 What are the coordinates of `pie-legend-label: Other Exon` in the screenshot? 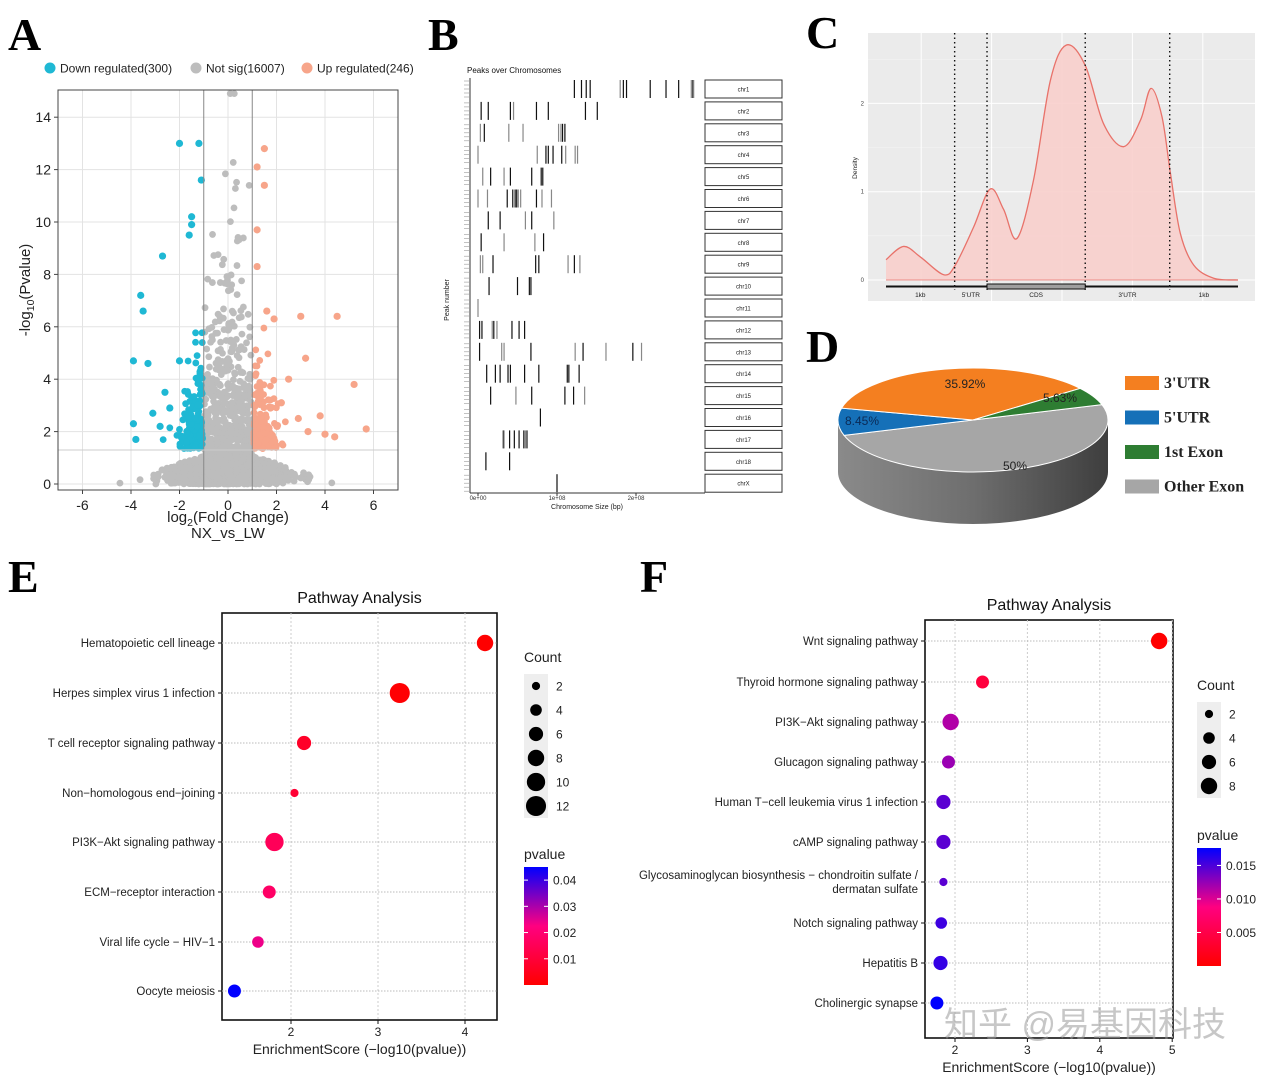 It's located at (1204, 487).